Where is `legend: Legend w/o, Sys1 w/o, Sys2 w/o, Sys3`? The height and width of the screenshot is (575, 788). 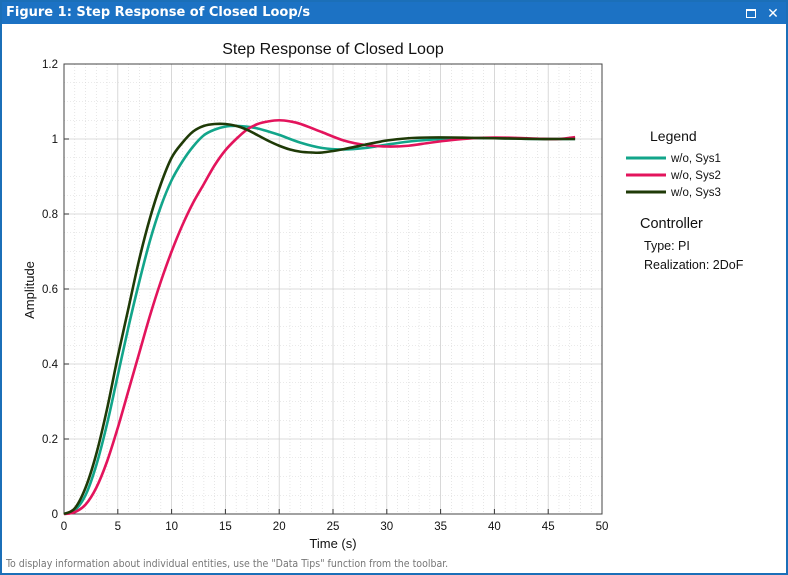 legend: Legend w/o, Sys1 w/o, Sys2 w/o, Sys3 is located at coordinates (673, 163).